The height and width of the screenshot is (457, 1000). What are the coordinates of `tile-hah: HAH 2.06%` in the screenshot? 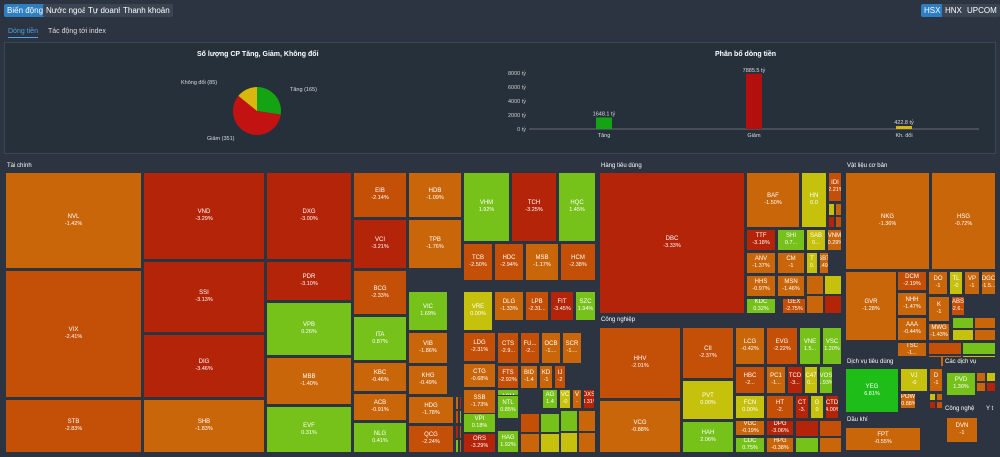 It's located at (708, 437).